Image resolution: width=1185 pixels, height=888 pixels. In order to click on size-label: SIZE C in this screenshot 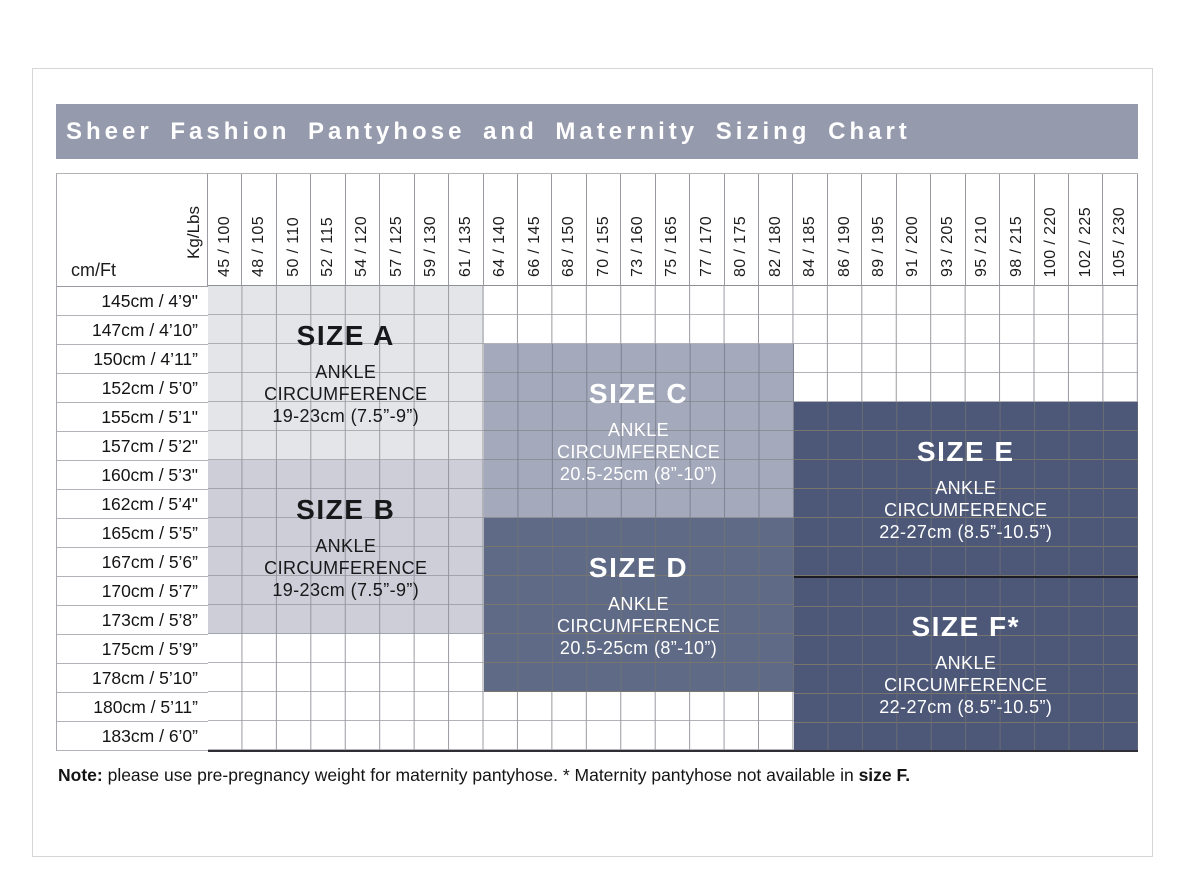, I will do `click(638, 393)`.